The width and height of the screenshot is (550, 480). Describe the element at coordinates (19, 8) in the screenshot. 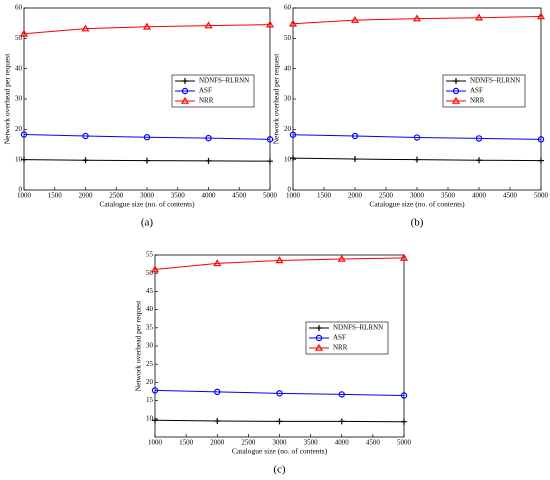

I see `y-tick-label: 60` at that location.